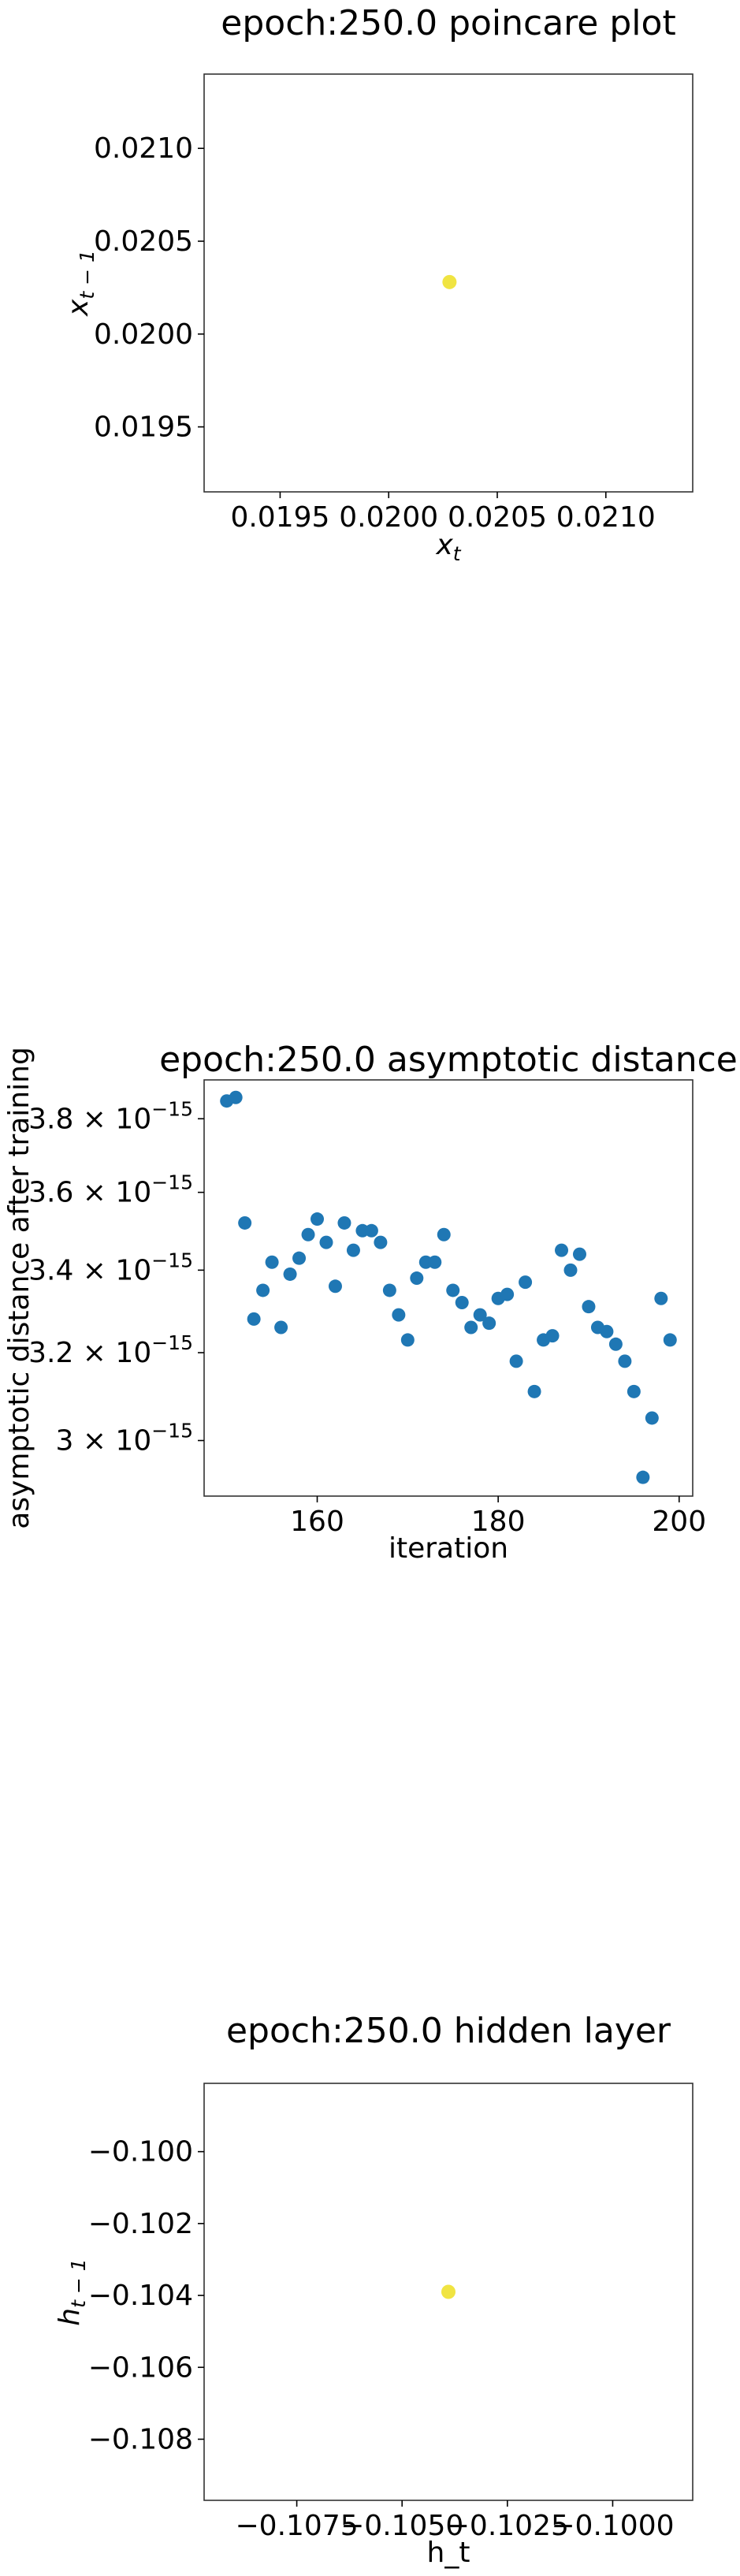 Image resolution: width=740 pixels, height=2576 pixels. What do you see at coordinates (140, 2224) in the screenshot?
I see `y-tick-label: −0.102` at bounding box center [140, 2224].